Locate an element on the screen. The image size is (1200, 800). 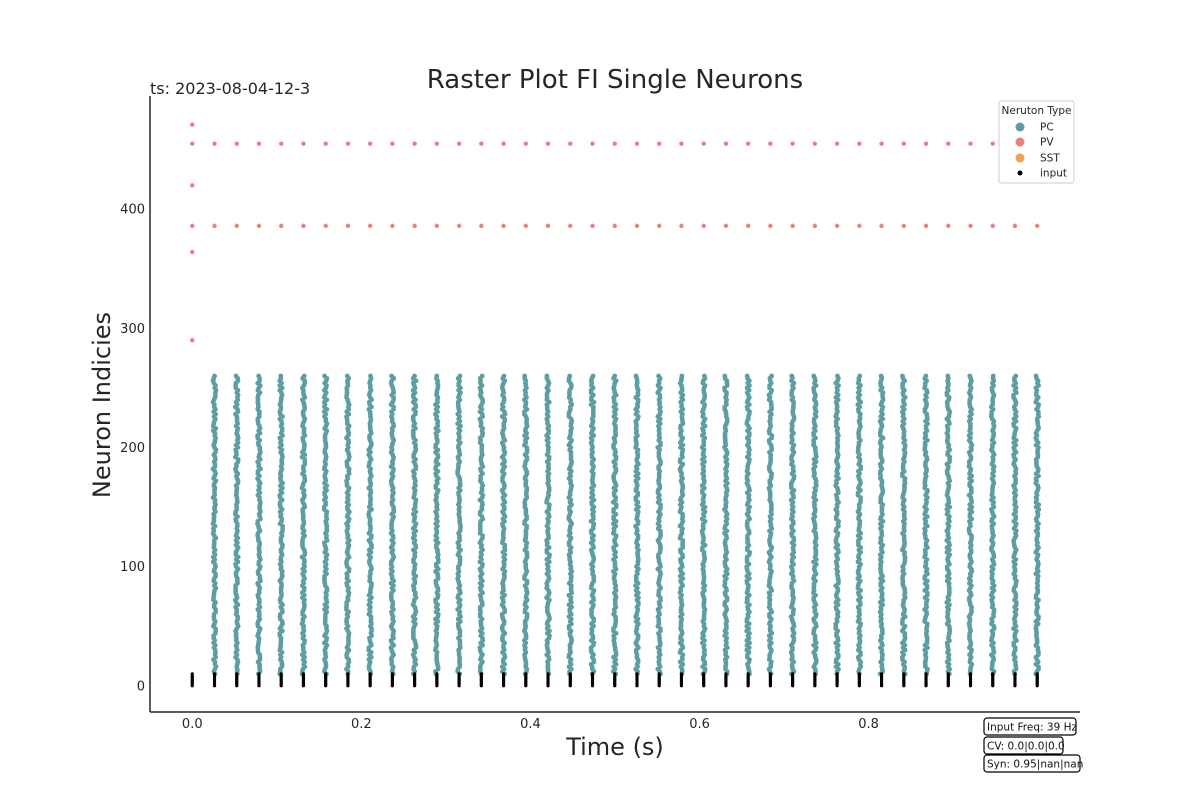
timestamp-label: ts: 2023-08-04-12-3 is located at coordinates (230, 88).